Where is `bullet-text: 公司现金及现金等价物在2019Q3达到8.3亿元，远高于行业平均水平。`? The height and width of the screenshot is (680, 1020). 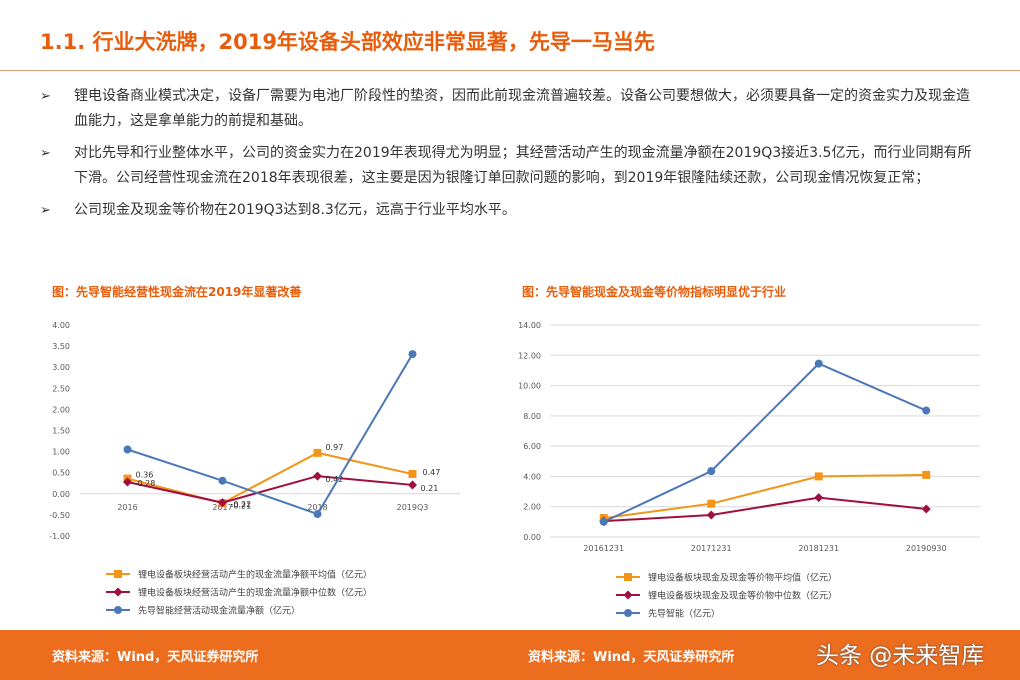 bullet-text: 公司现金及现金等价物在2019Q3达到8.3亿元，远高于行业平均水平。 is located at coordinates (295, 210).